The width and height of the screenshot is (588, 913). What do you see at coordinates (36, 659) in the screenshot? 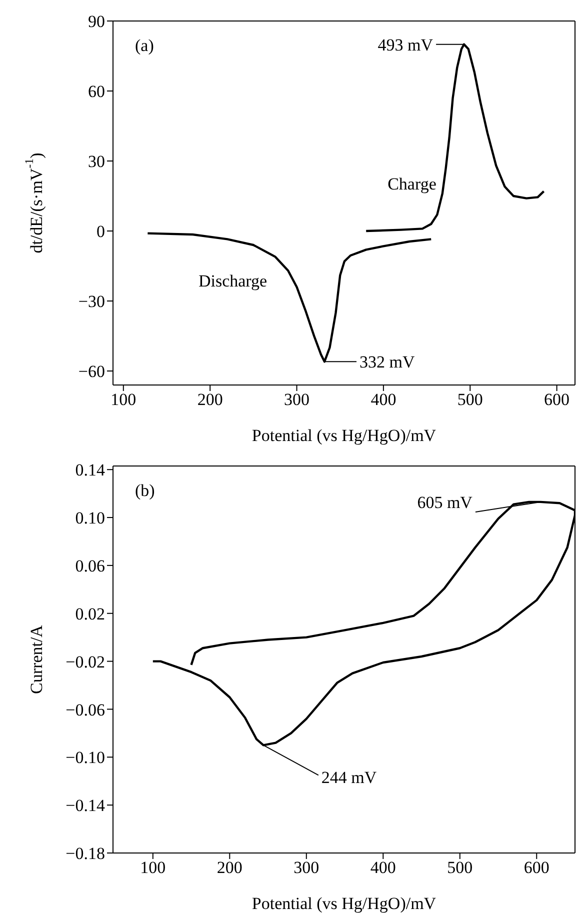
I see `y-axis-title: Current/A` at bounding box center [36, 659].